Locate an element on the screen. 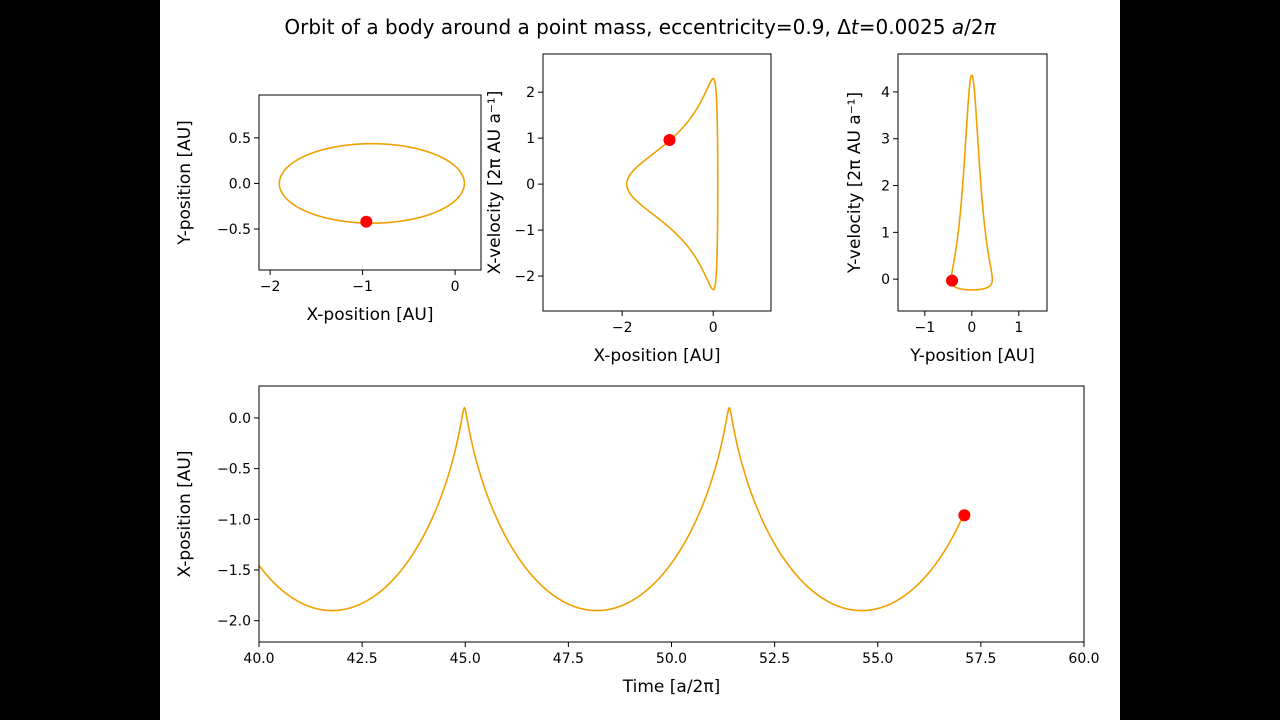 The width and height of the screenshot is (1280, 720). x-tick-label: 50.0 is located at coordinates (671, 659).